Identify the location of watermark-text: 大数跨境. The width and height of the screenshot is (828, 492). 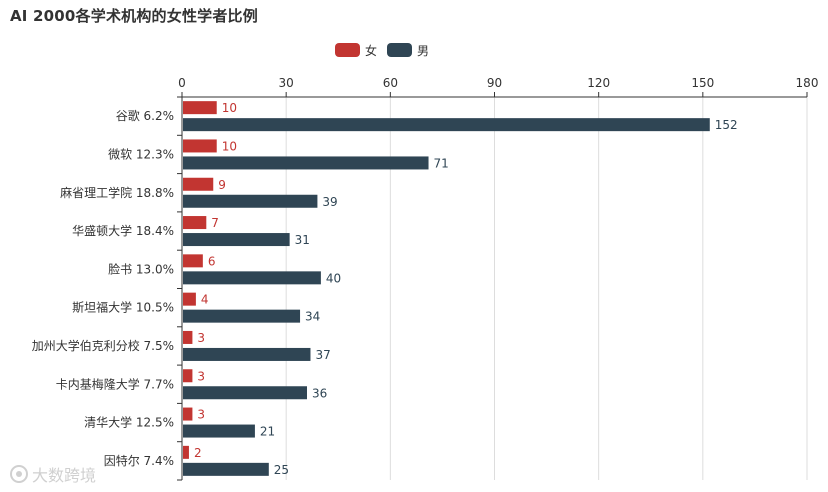
(64, 475).